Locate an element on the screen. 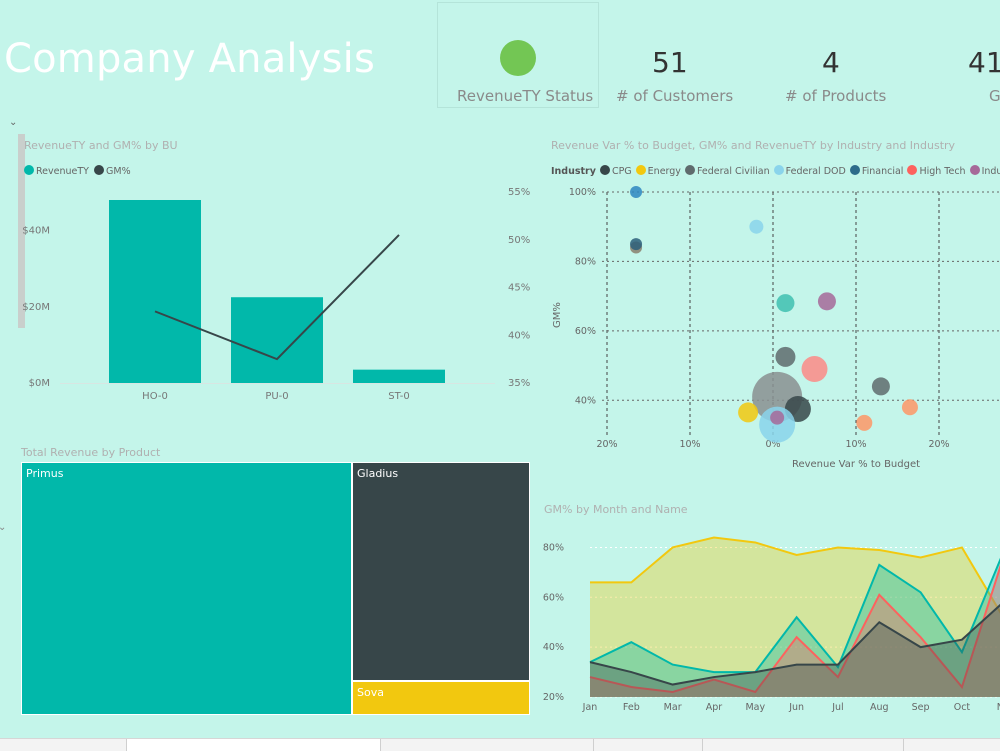 The image size is (1000, 751). kpi-customers-label: # of Customers is located at coordinates (675, 96).